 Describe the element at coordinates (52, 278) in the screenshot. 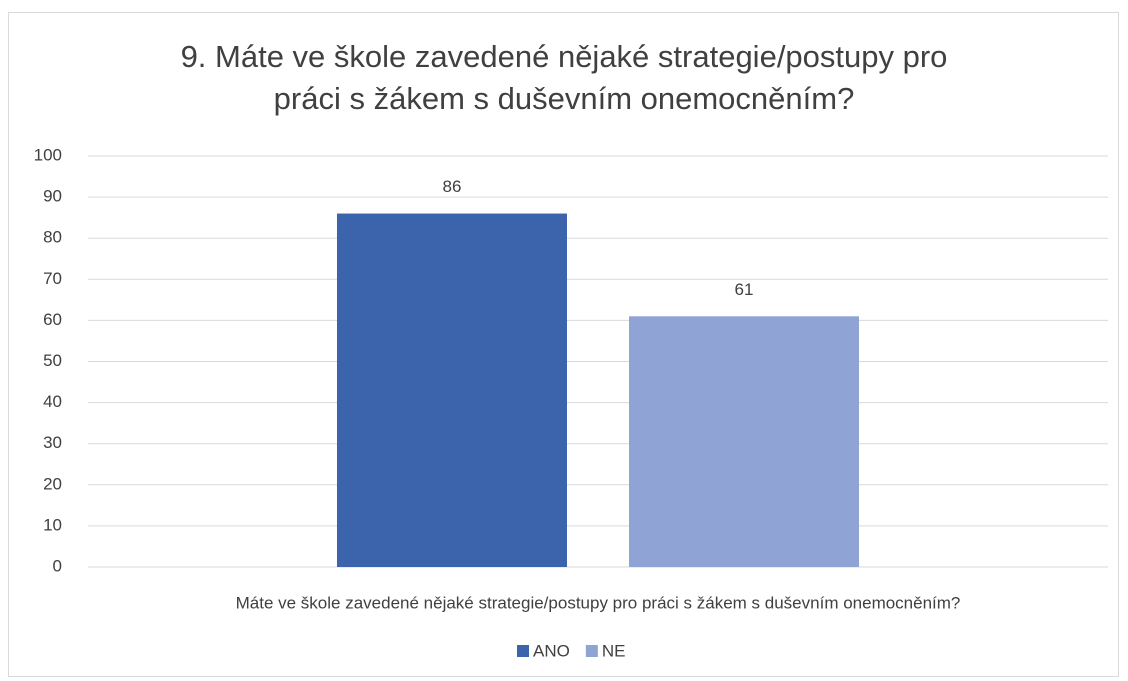

I see `y-tick-label: 70` at that location.